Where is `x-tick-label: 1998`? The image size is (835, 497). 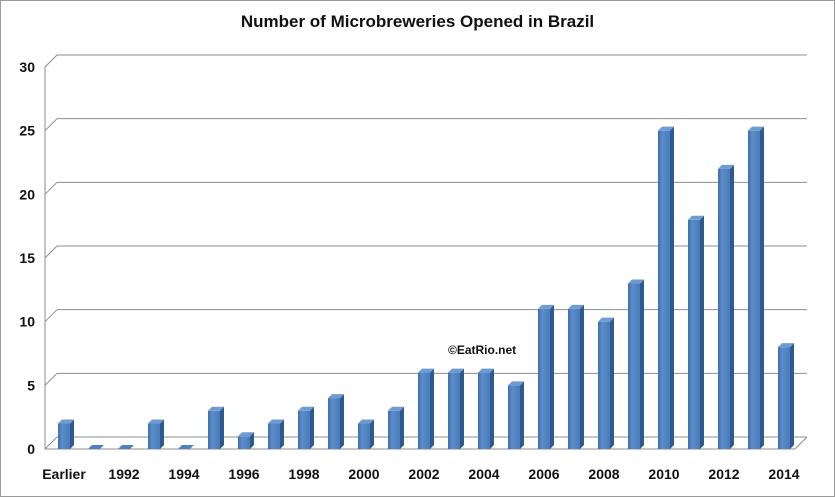
x-tick-label: 1998 is located at coordinates (303, 474).